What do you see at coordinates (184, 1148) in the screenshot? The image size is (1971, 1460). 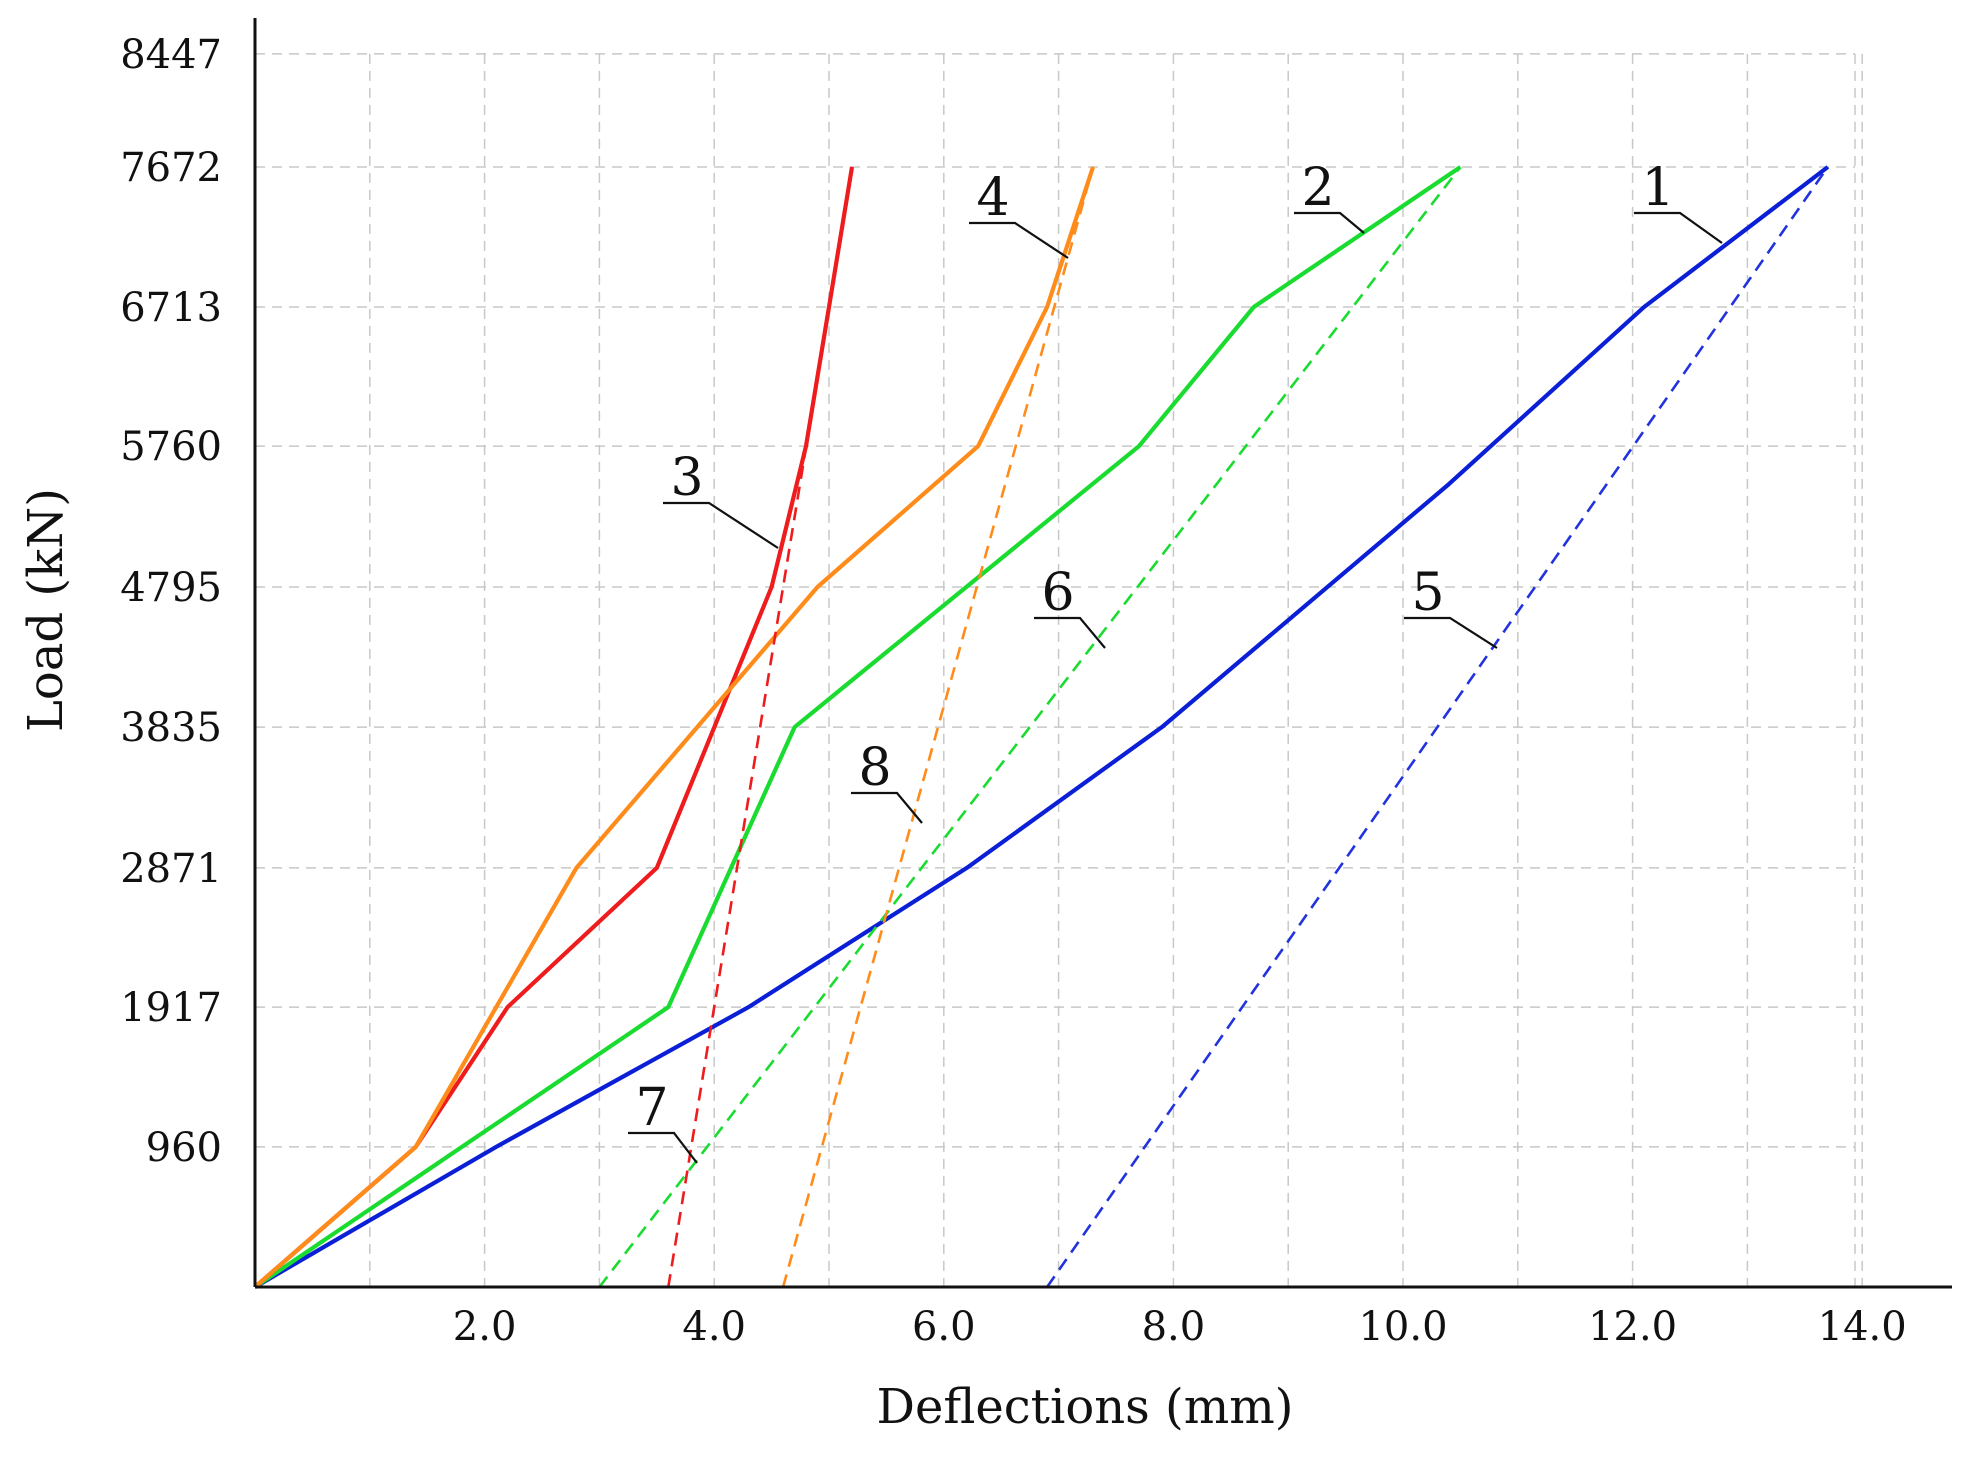 I see `y-tick-label: 960` at bounding box center [184, 1148].